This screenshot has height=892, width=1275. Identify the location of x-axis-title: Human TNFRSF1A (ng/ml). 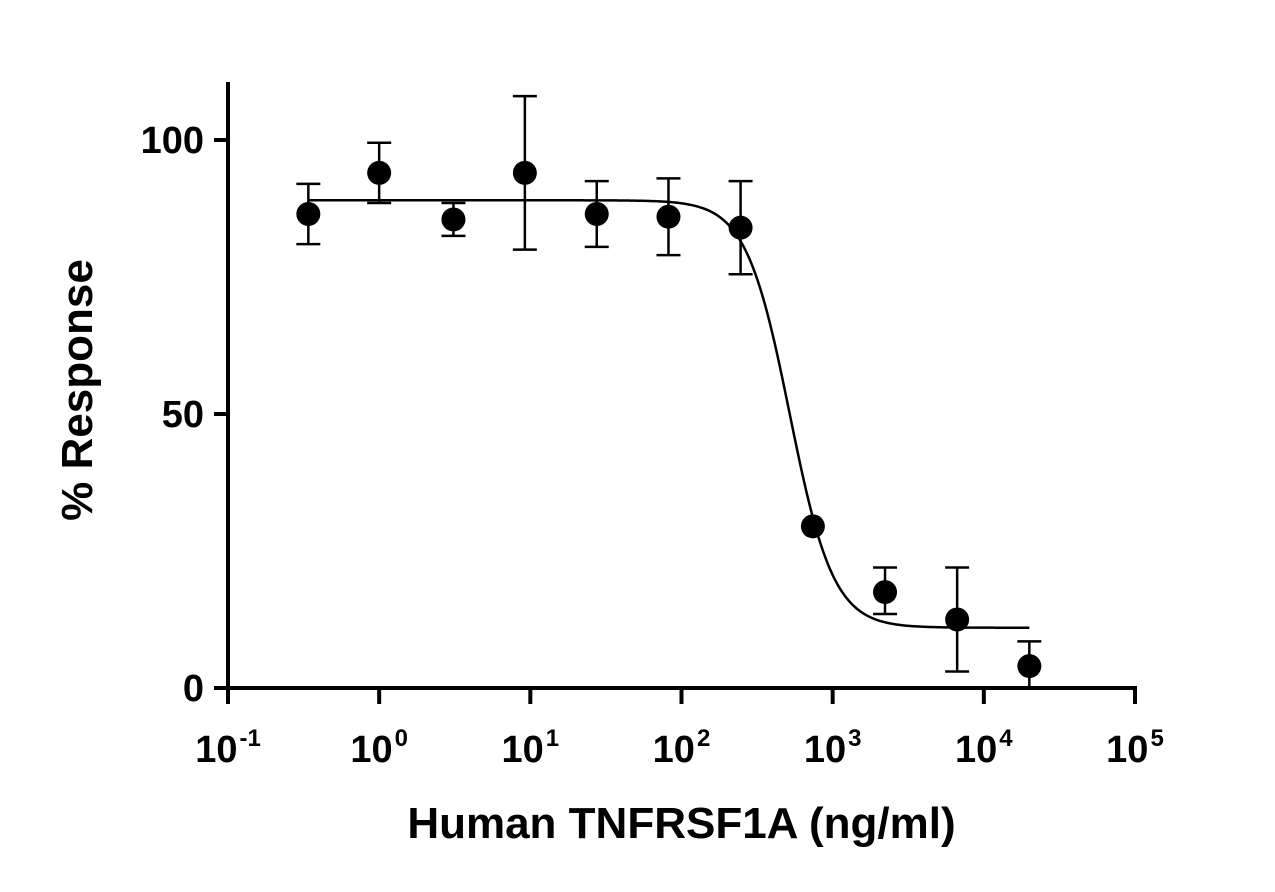
(681, 823).